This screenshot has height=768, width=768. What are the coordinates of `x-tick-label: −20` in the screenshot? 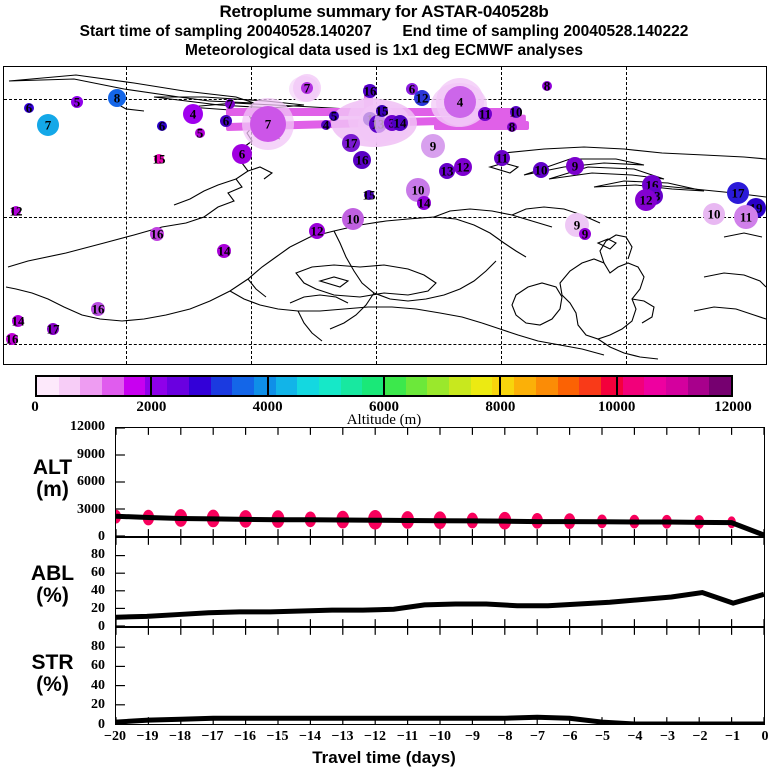 It's located at (115, 736).